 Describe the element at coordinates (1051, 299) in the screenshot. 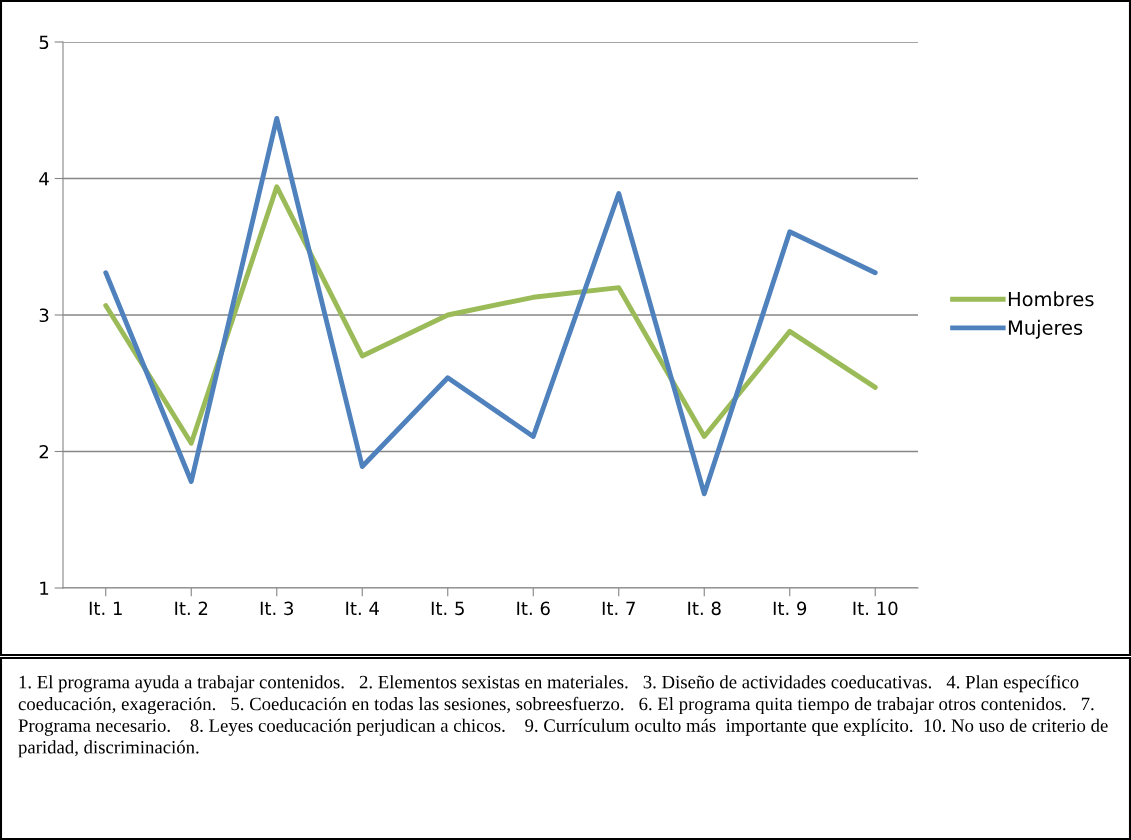

I see `legend-label: Hombres` at that location.